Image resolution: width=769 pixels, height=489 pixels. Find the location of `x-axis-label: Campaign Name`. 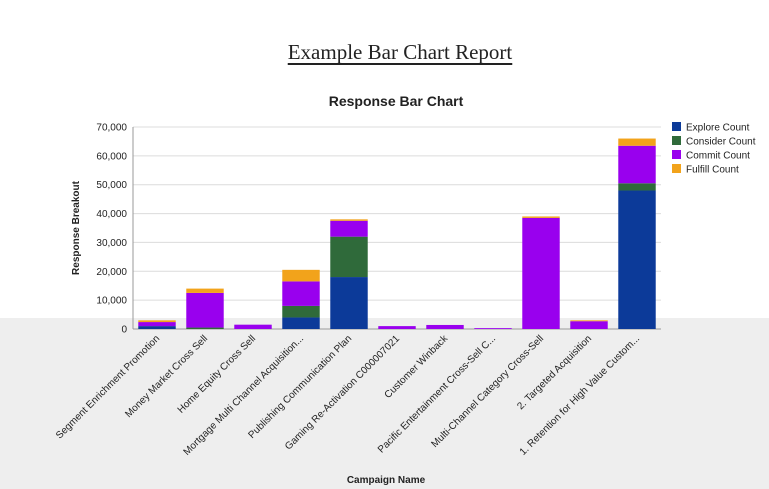

x-axis-label: Campaign Name is located at coordinates (386, 480).